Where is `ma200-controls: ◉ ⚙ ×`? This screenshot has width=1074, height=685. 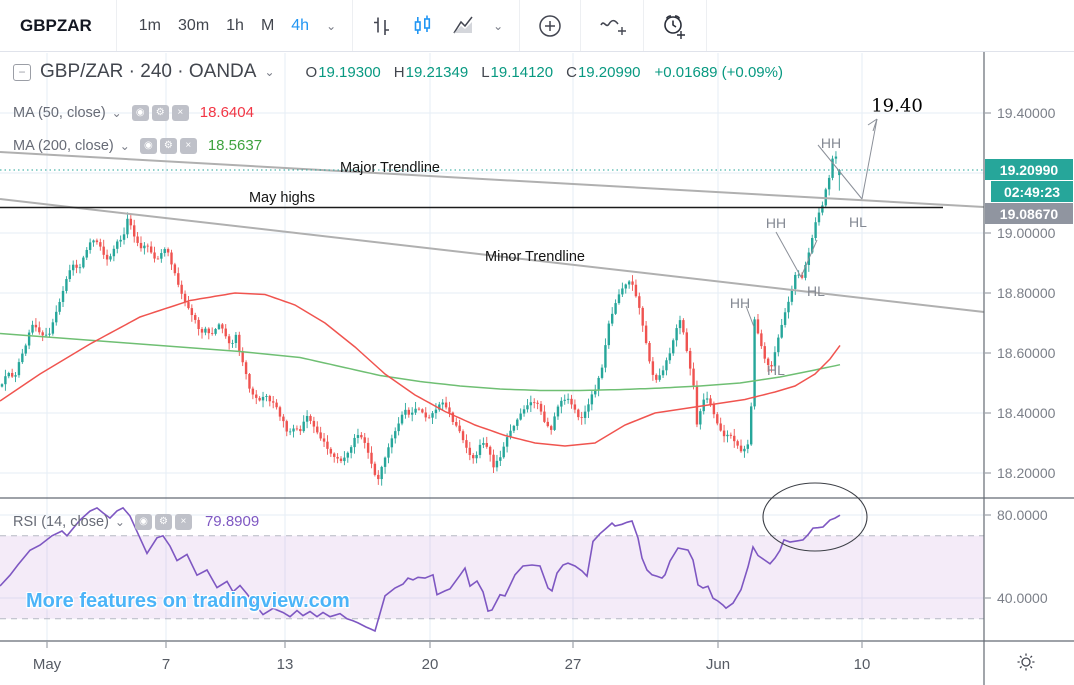
ma200-controls: ◉ ⚙ × is located at coordinates (169, 145).